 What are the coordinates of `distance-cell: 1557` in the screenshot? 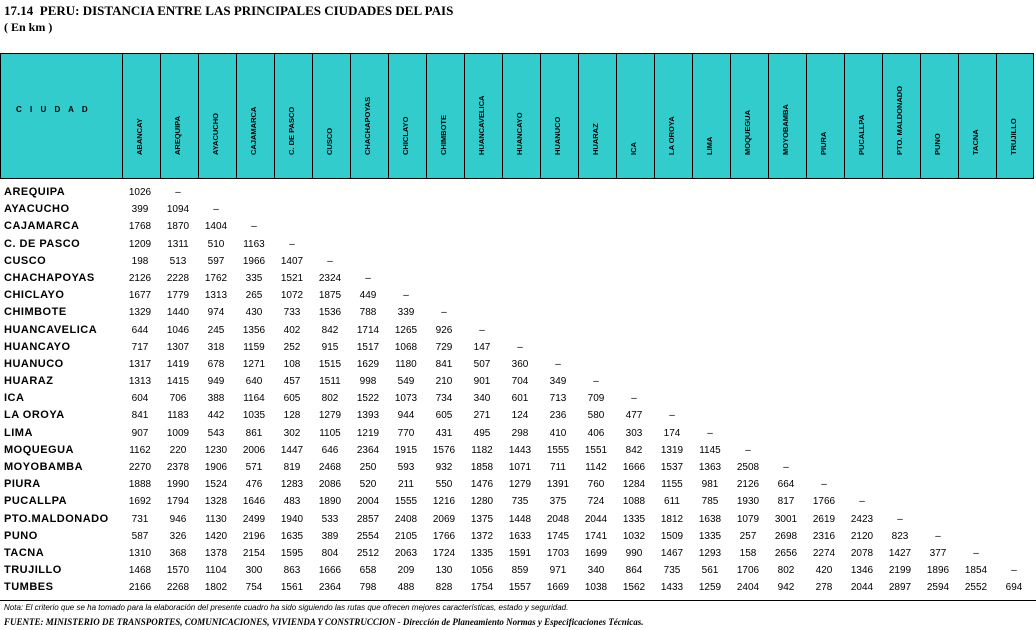 It's located at (520, 588).